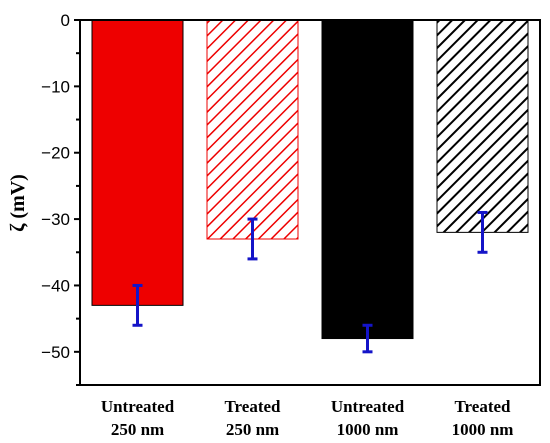  Describe the element at coordinates (55, 86) in the screenshot. I see `y-tick-label: −10` at that location.